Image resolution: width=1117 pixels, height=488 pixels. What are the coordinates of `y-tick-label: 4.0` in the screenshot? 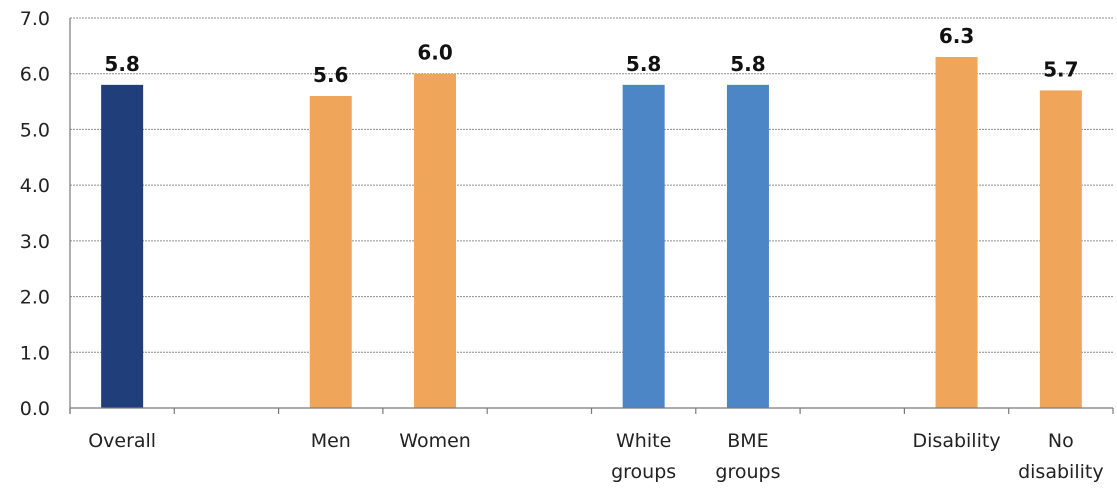 It's located at (35, 186).